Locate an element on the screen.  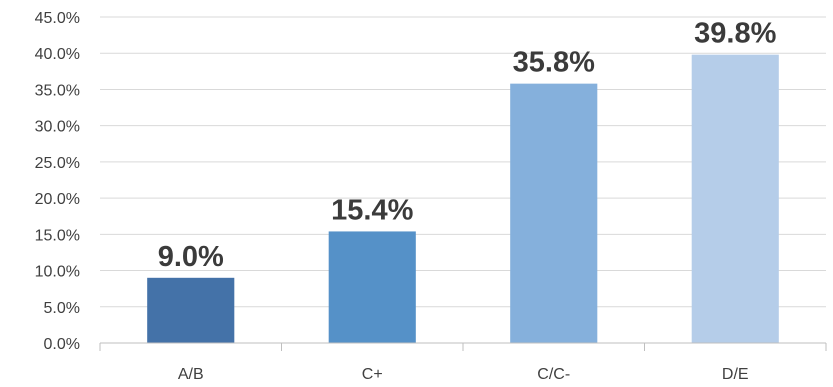
y-tick-label: 35.0% is located at coordinates (57, 90).